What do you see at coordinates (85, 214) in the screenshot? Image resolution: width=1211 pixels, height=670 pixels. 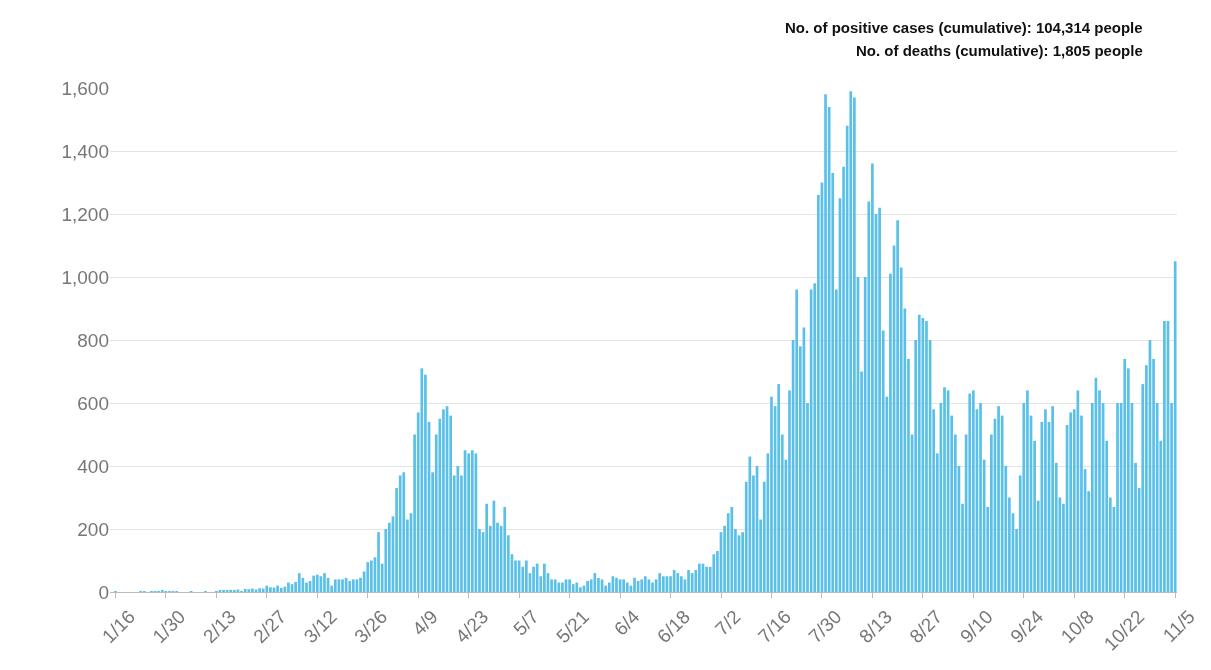 I see `y-tick-label: 1,200` at bounding box center [85, 214].